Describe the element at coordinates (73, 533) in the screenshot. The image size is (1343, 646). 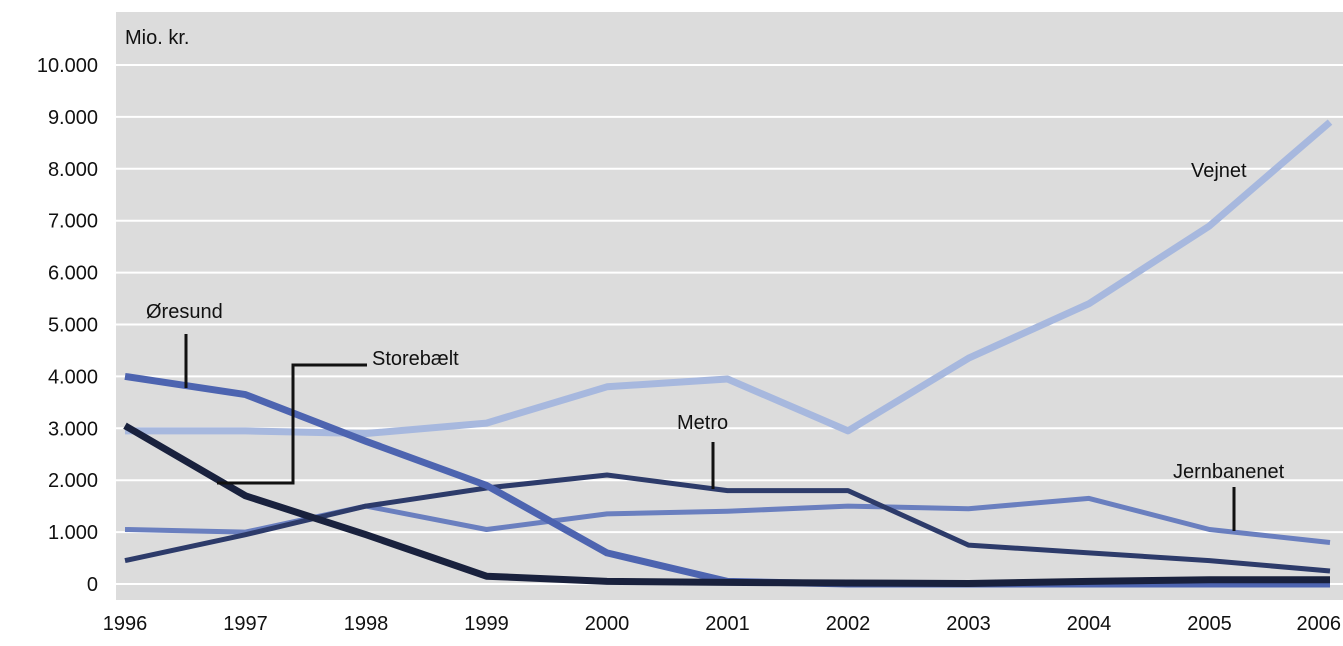
I see `y-tick-label: 1.000` at that location.